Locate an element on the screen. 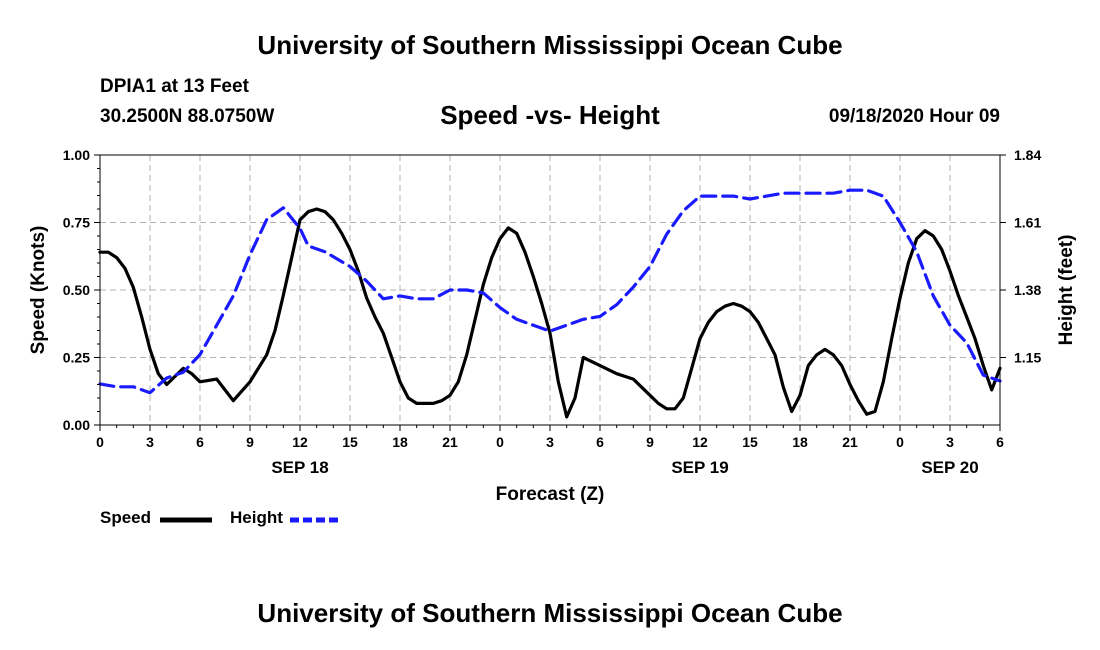 The image size is (1100, 650). y-tick-label: 0.50 is located at coordinates (76, 290).